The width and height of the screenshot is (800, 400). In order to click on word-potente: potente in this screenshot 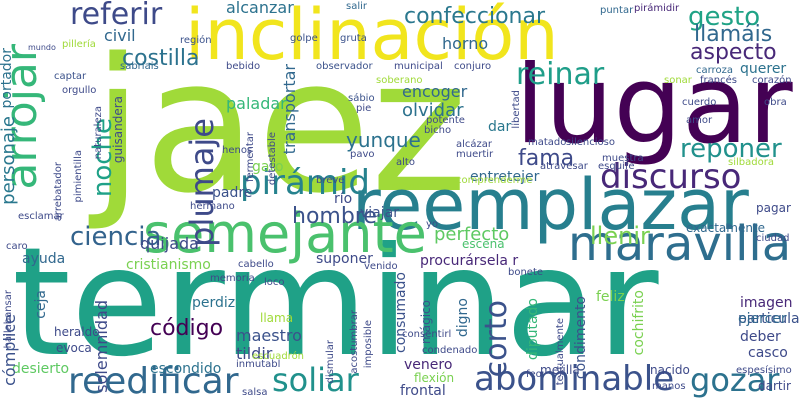, I will do `click(445, 120)`.